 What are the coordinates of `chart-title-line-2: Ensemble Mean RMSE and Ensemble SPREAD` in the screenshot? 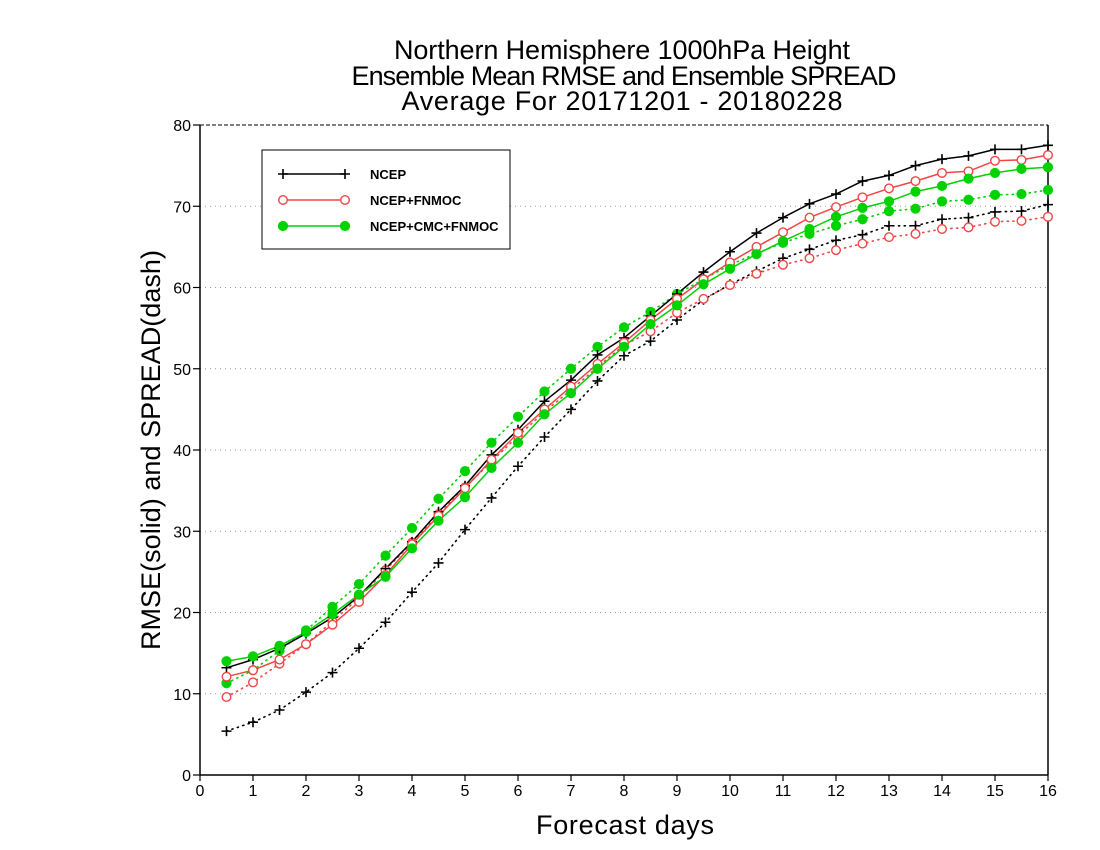 It's located at (624, 76).